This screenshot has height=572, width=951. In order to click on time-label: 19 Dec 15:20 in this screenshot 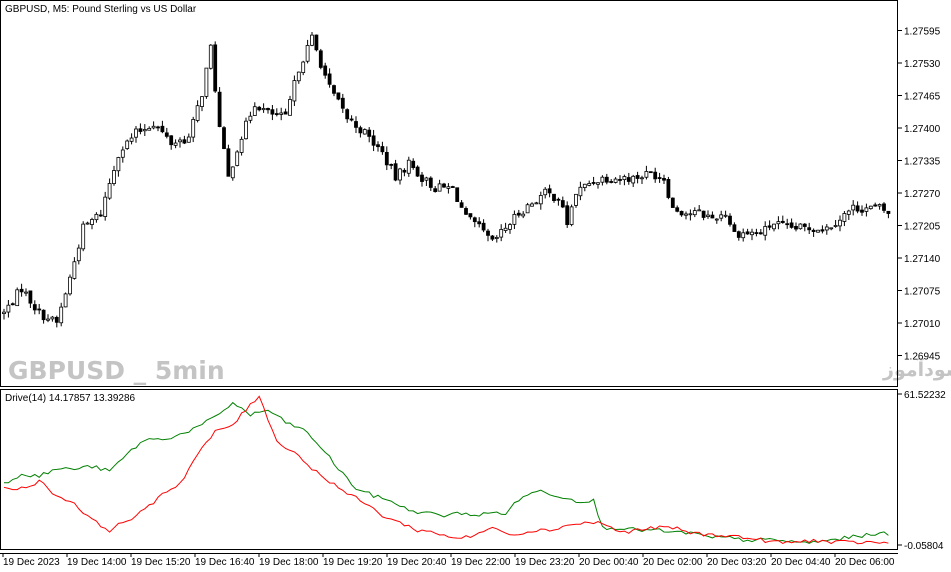, I will do `click(161, 562)`.